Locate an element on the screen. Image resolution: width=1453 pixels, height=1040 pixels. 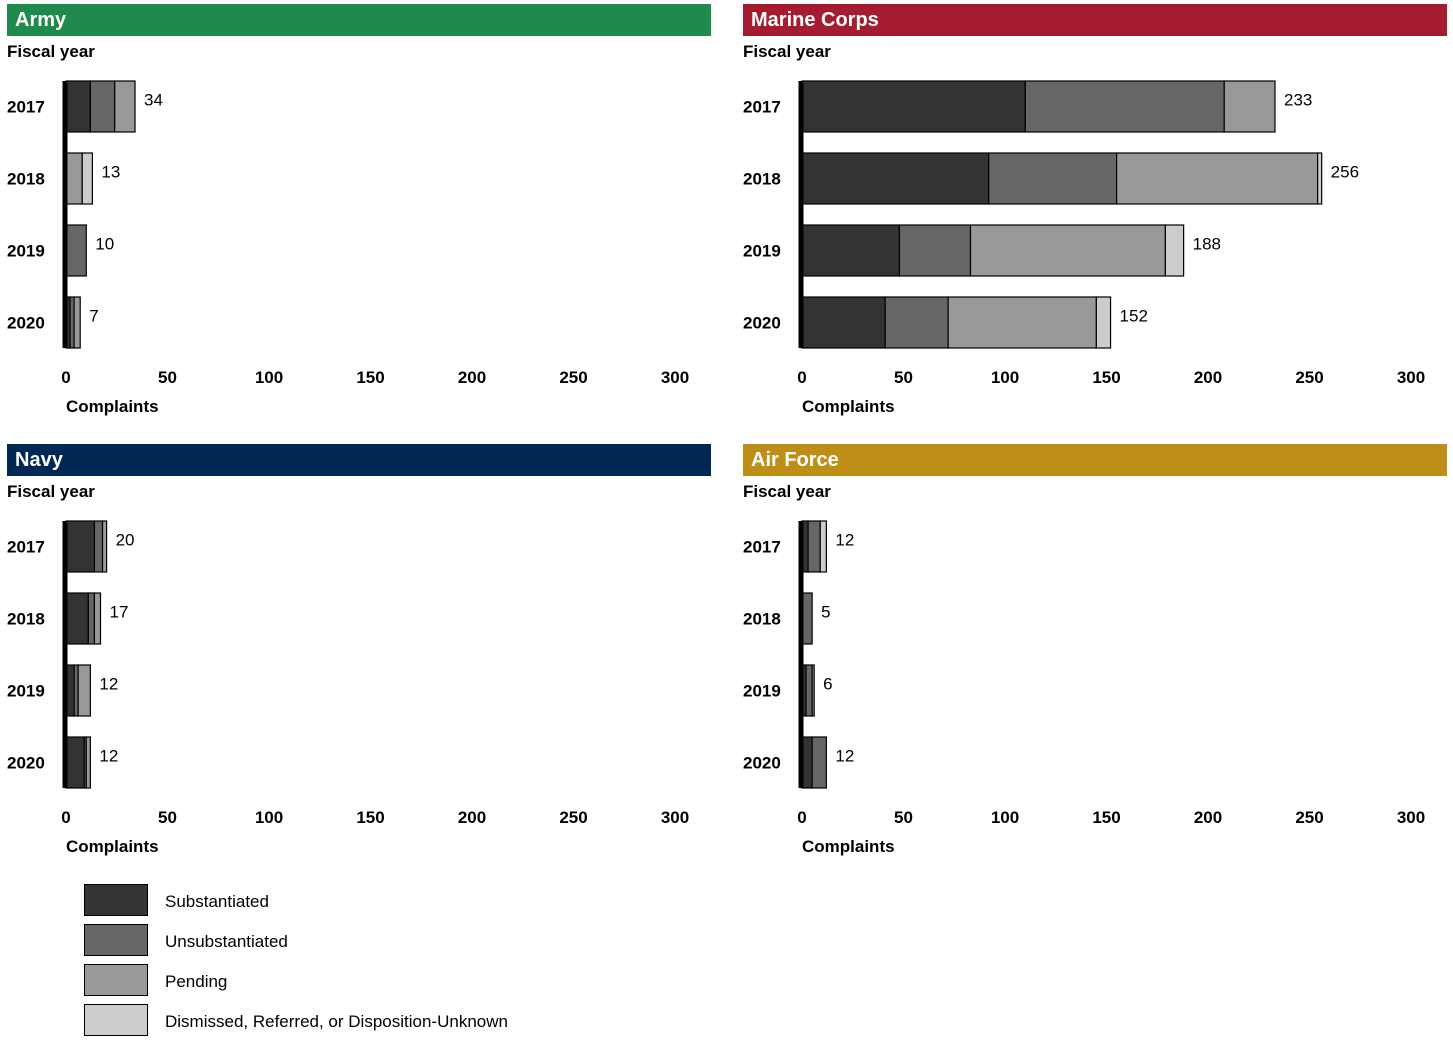
data-label: 6 is located at coordinates (827, 684).